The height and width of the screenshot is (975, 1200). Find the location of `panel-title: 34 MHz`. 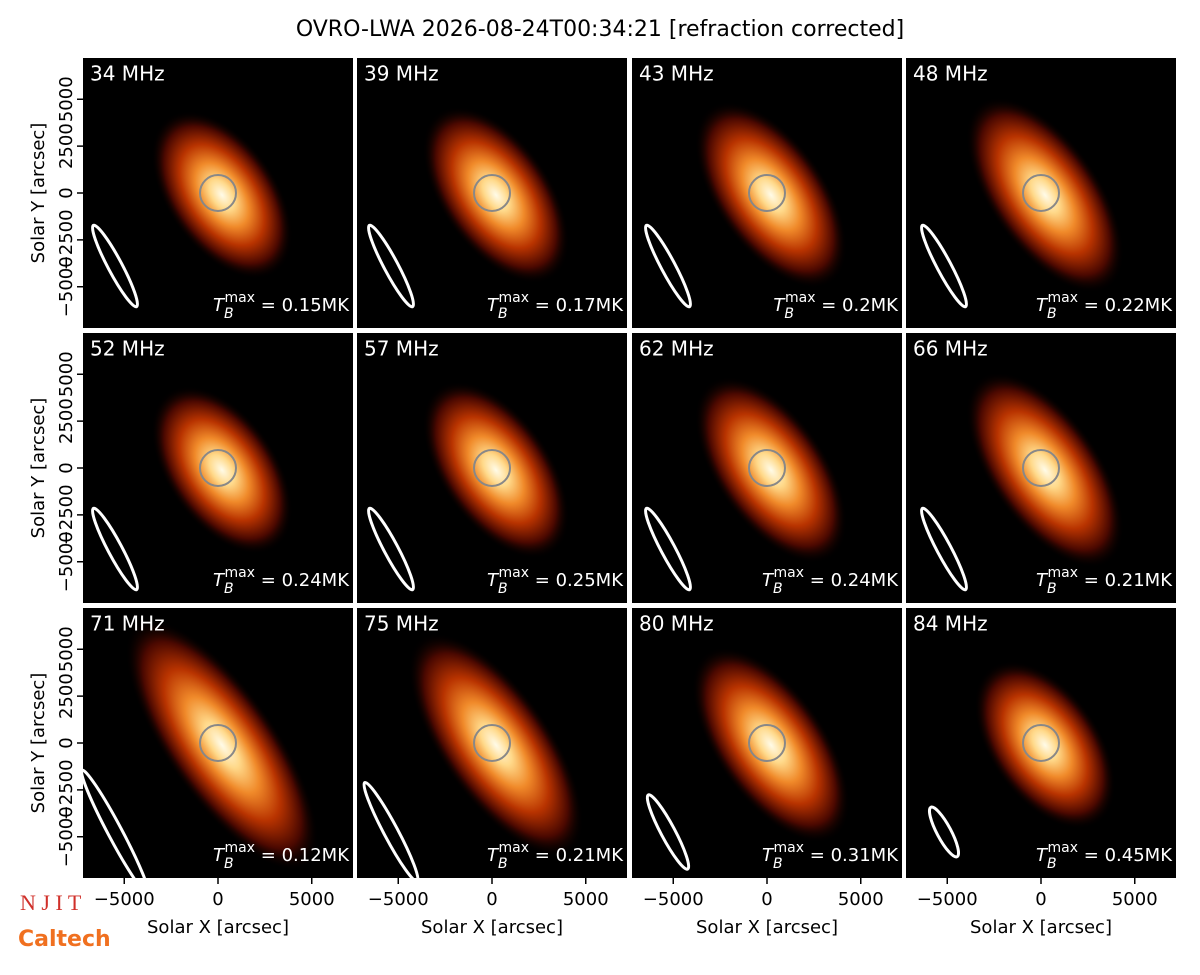

panel-title: 34 MHz is located at coordinates (127, 74).